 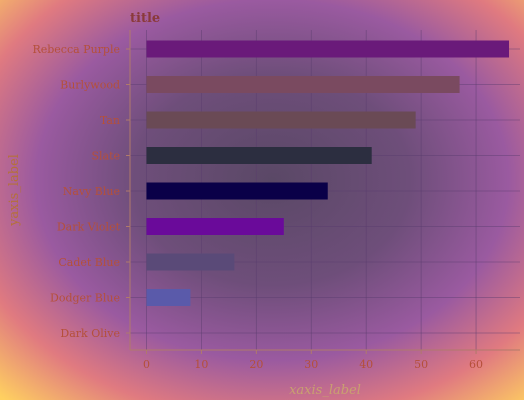 What do you see at coordinates (325, 390) in the screenshot?
I see `x-axis-label: xaxis_label` at bounding box center [325, 390].